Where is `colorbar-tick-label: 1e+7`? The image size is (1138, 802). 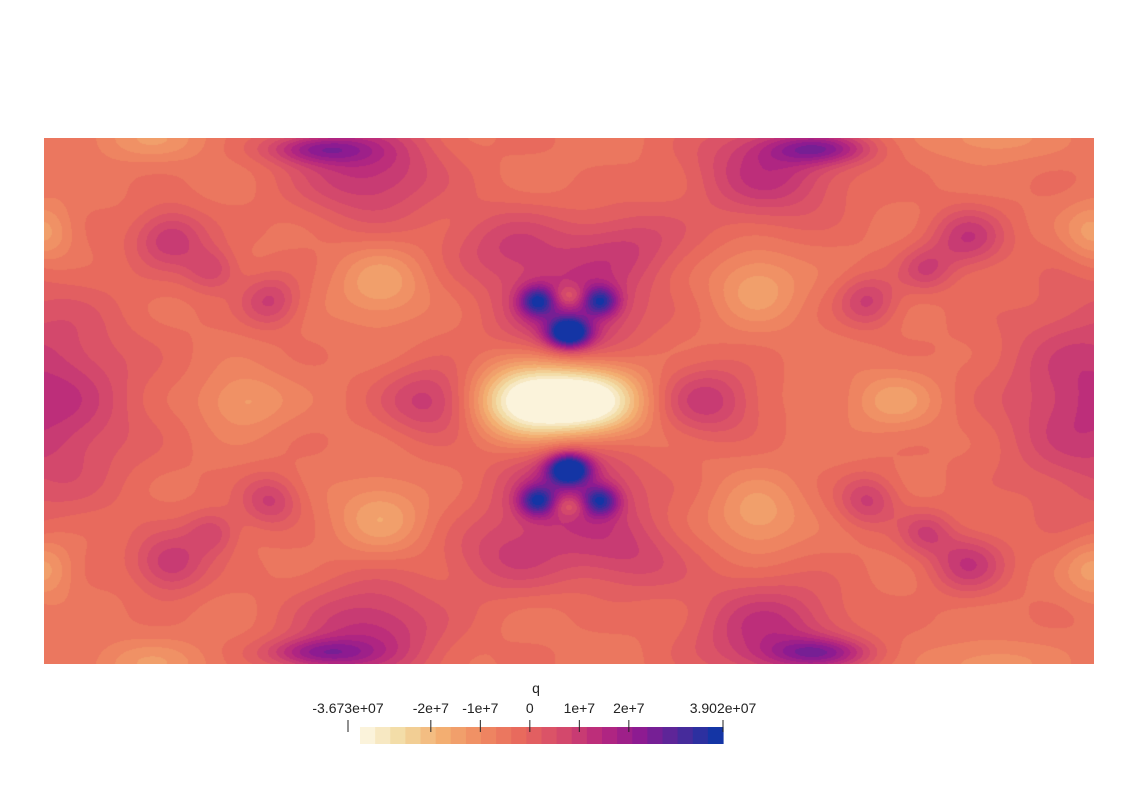 colorbar-tick-label: 1e+7 is located at coordinates (580, 708).